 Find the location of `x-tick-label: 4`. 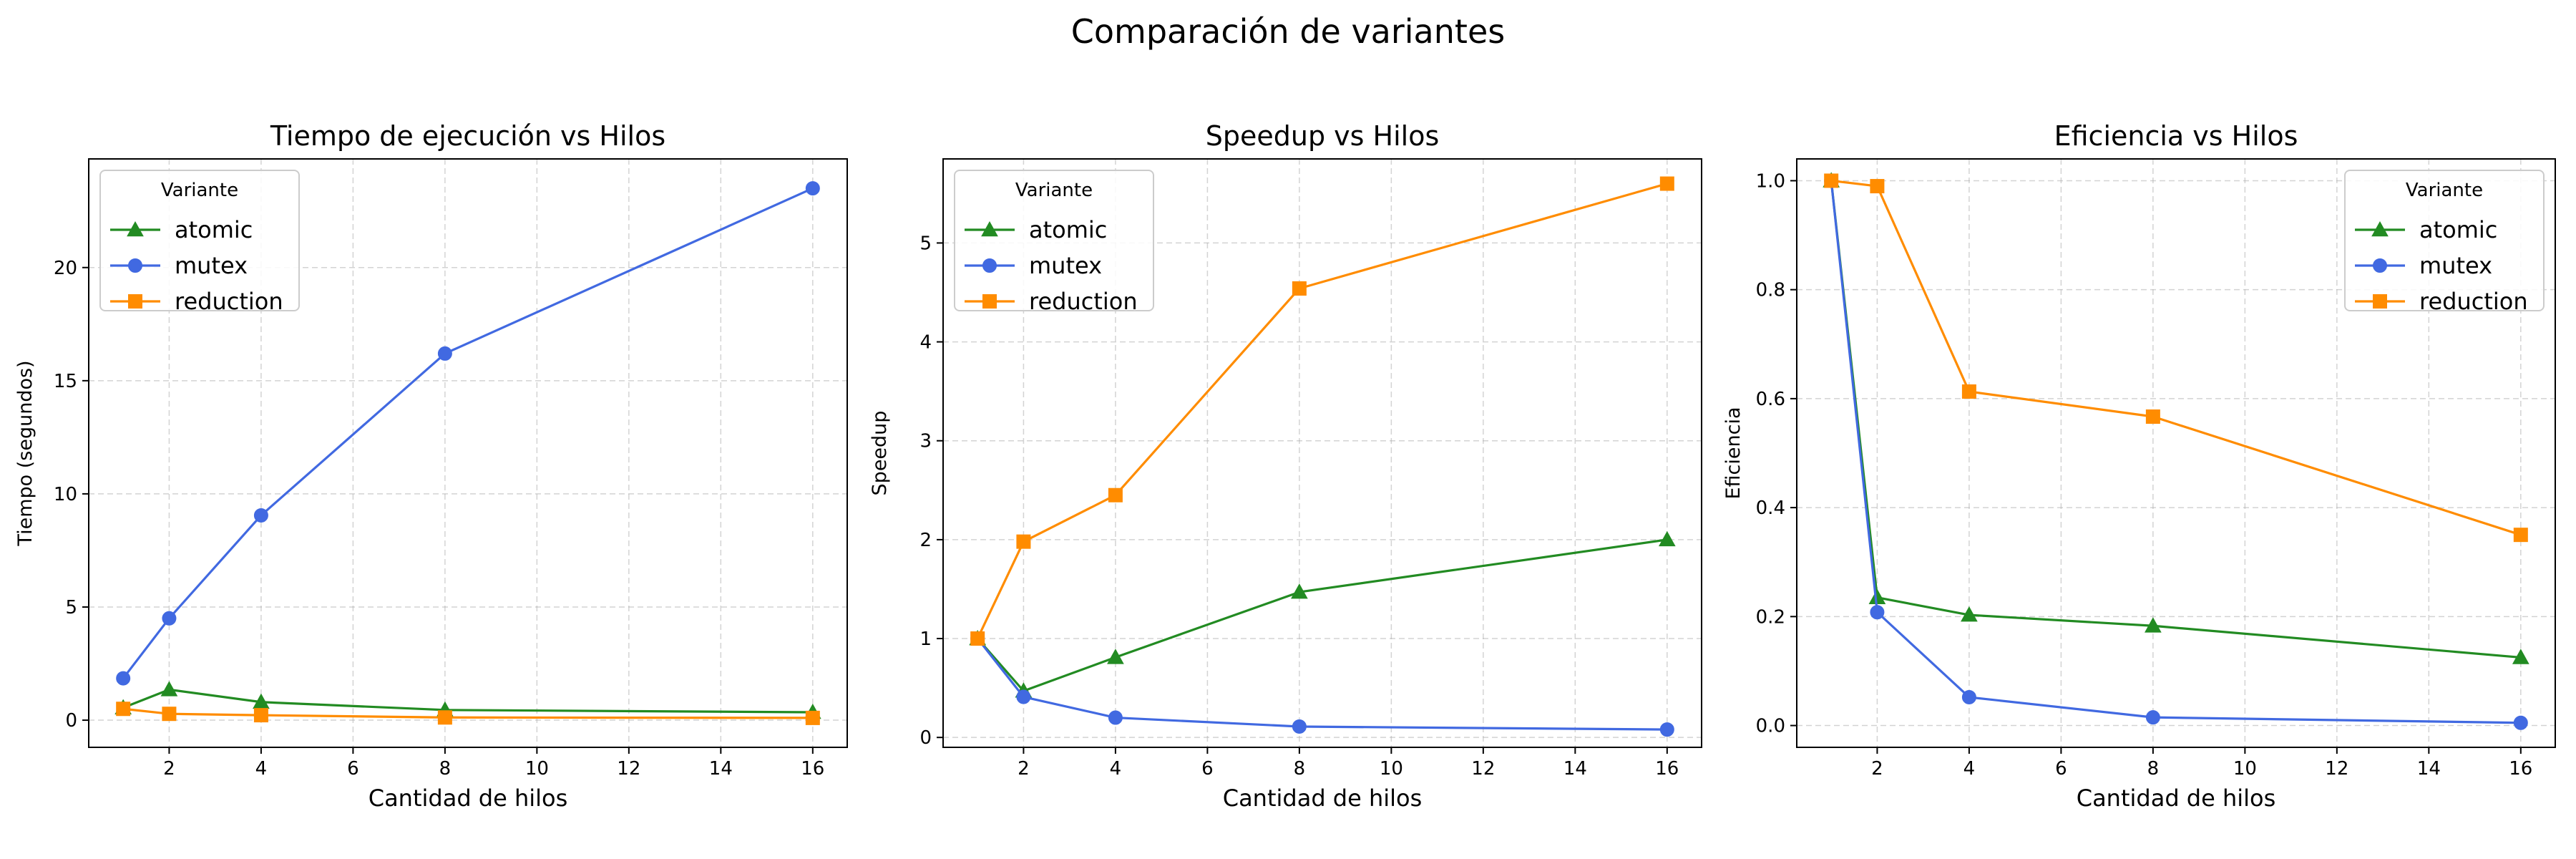

x-tick-label: 4 is located at coordinates (261, 769).